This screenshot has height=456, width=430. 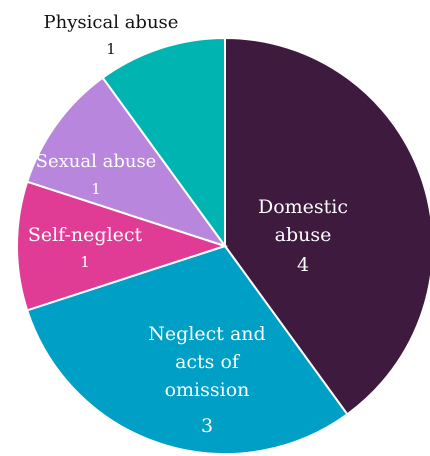 What do you see at coordinates (207, 390) in the screenshot?
I see `slice-label-2-line-3: omission` at bounding box center [207, 390].